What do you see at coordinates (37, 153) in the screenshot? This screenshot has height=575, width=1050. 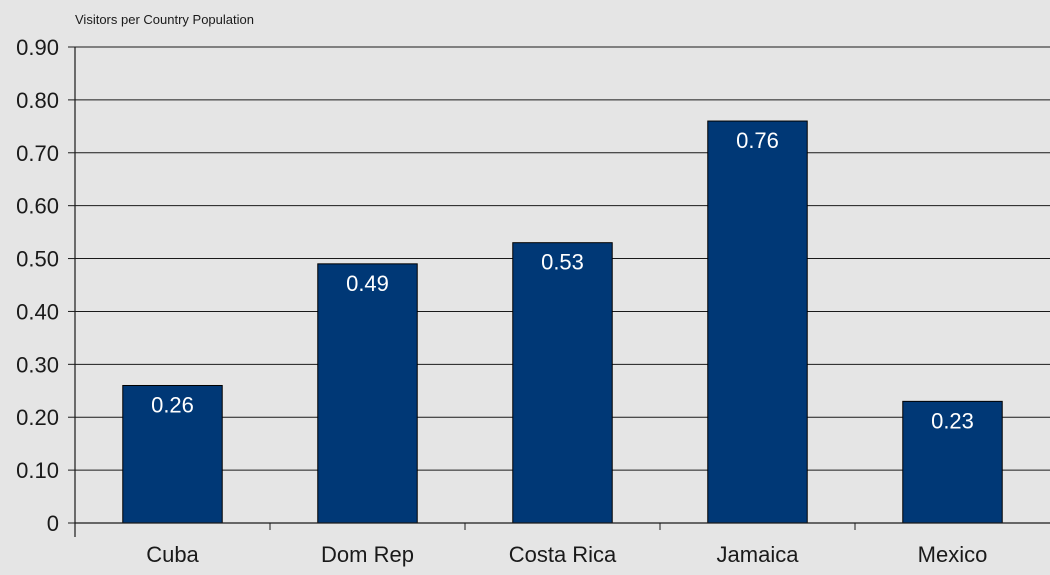 I see `y-tick-label: 0.70` at bounding box center [37, 153].